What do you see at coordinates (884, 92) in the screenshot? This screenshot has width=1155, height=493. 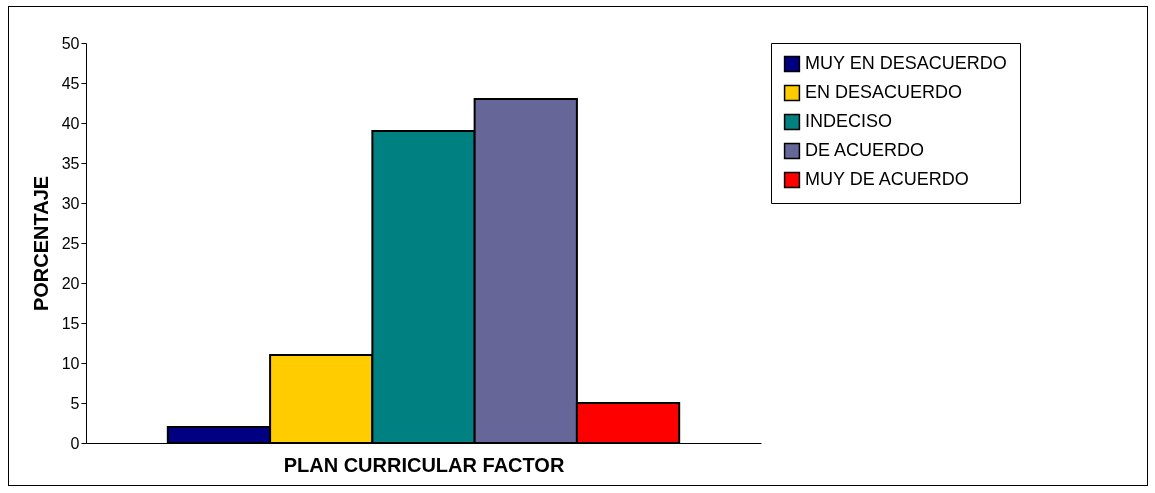 I see `legend-label: EN DESACUERDO` at bounding box center [884, 92].